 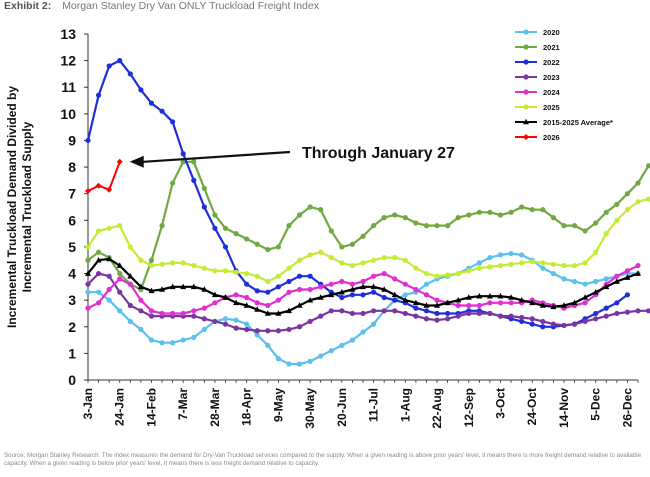 What do you see at coordinates (72, 247) in the screenshot?
I see `y-tick-label: 5` at bounding box center [72, 247].